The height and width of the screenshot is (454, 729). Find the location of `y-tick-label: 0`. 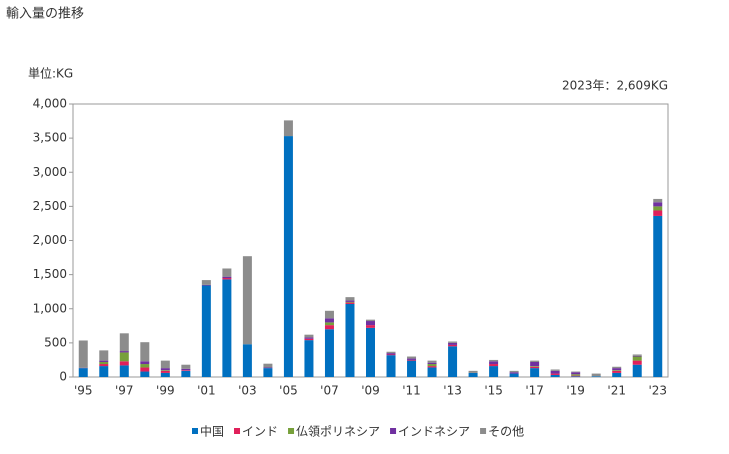

y-tick-label: 0 is located at coordinates (63, 377).